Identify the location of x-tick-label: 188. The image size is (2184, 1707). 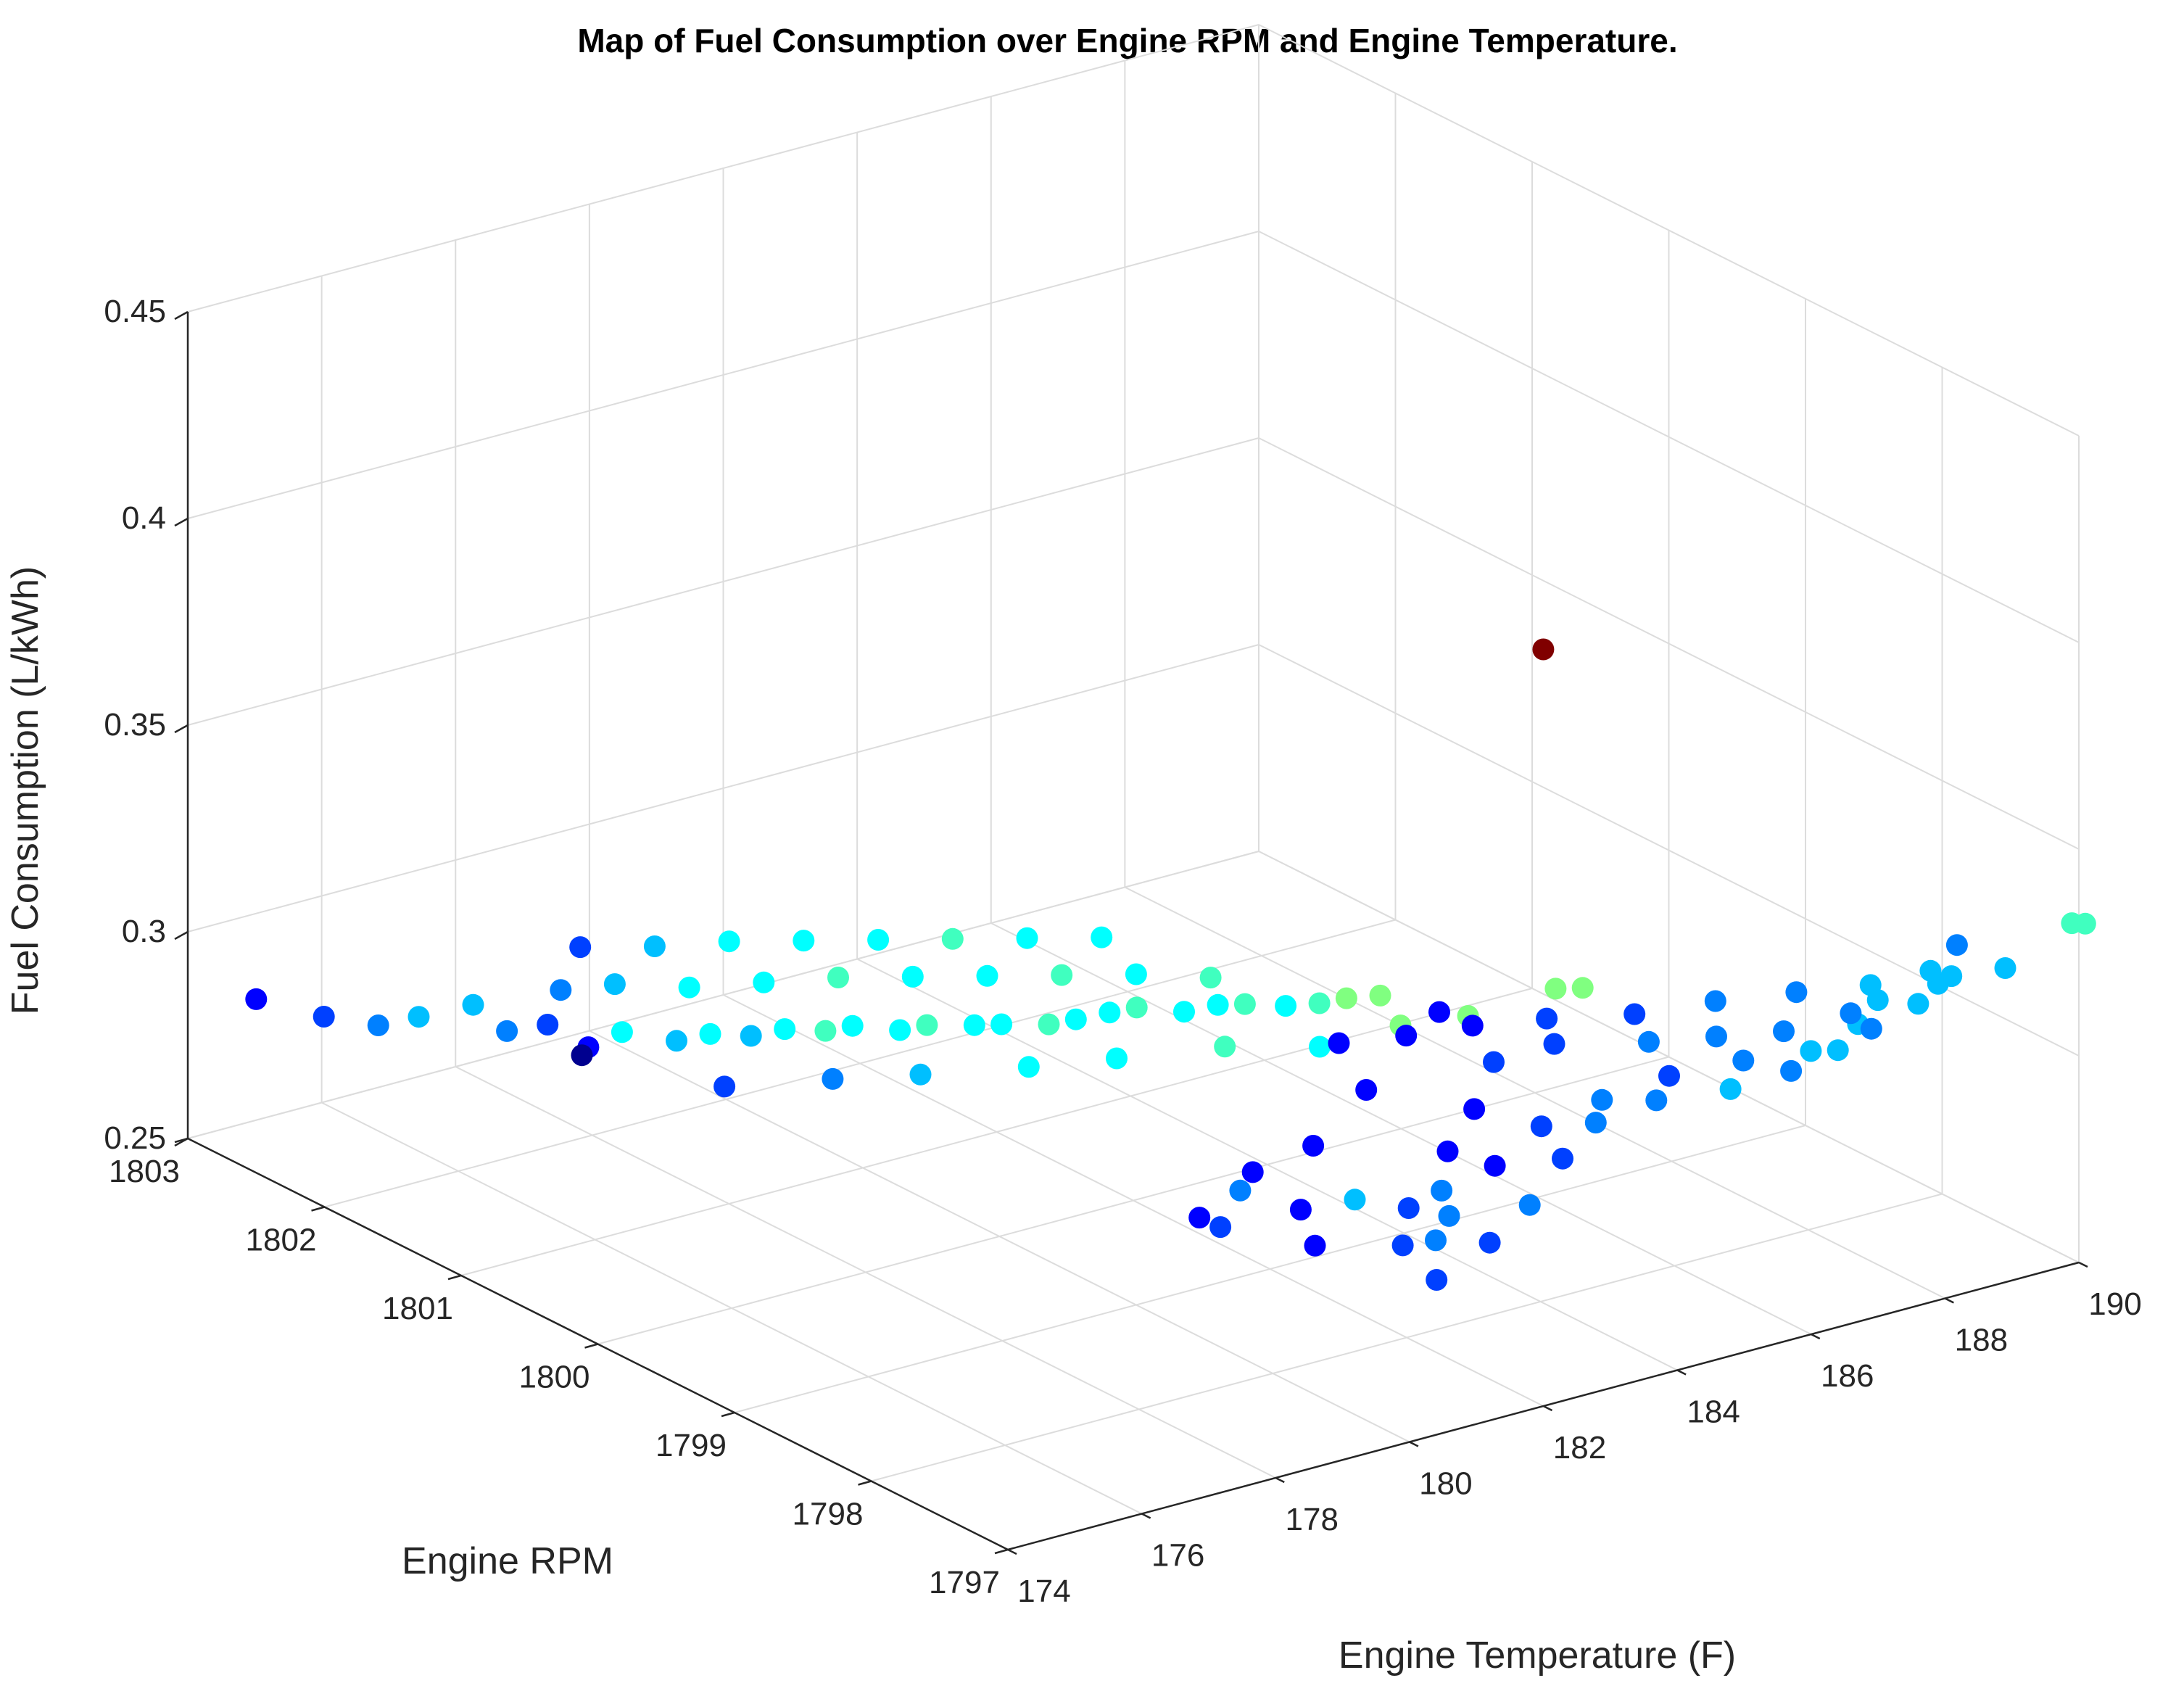
(1981, 1340).